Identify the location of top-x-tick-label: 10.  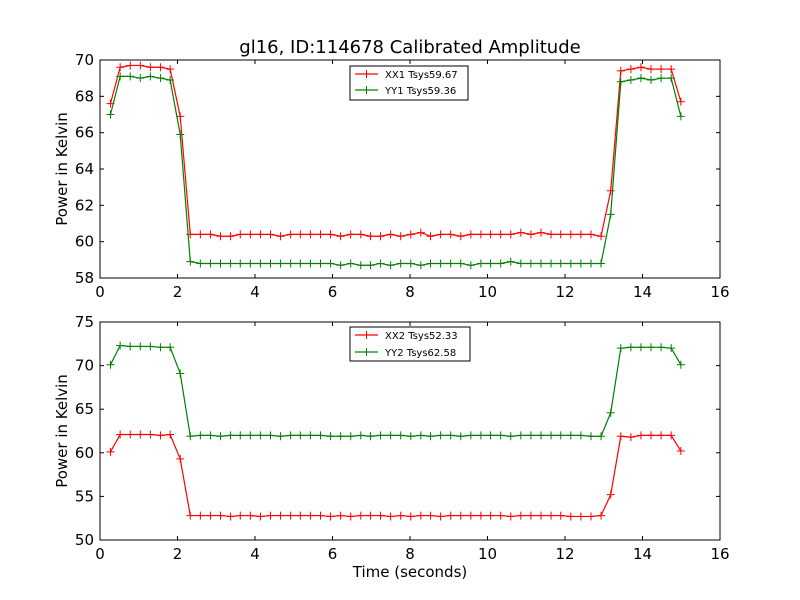
(487, 292).